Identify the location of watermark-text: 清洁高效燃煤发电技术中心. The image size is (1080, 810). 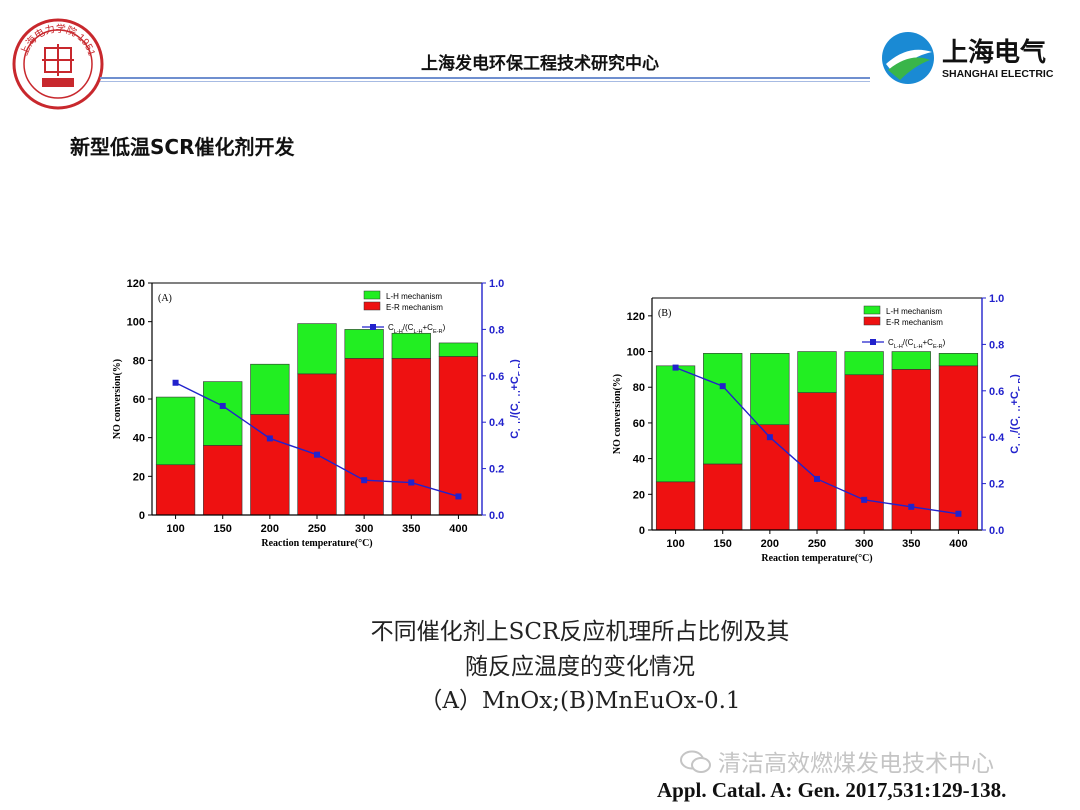
(838, 761).